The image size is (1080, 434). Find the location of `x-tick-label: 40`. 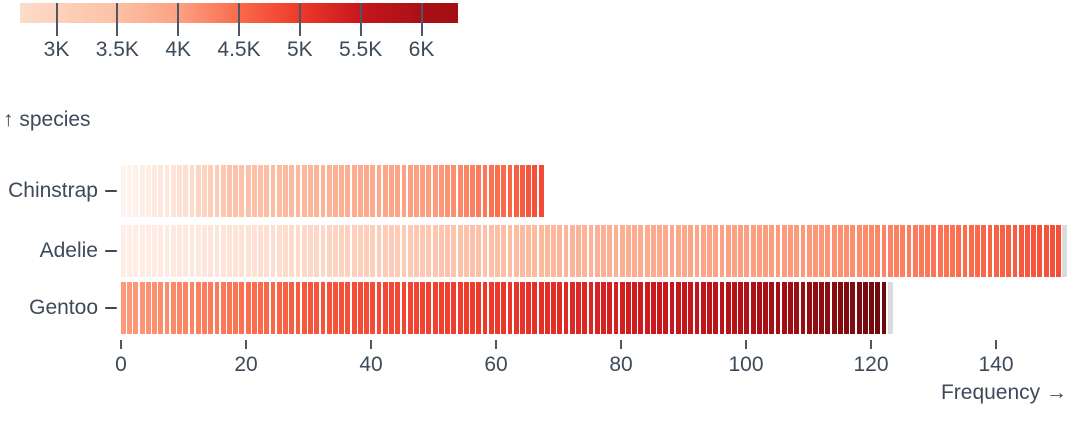

x-tick-label: 40 is located at coordinates (371, 364).